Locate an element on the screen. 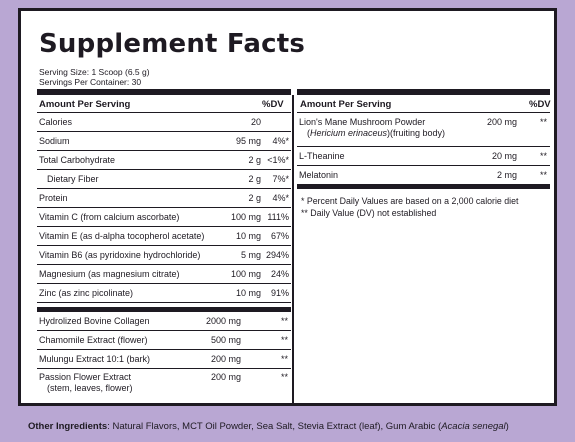 The image size is (575, 442). row-dv: 67% is located at coordinates (279, 236).